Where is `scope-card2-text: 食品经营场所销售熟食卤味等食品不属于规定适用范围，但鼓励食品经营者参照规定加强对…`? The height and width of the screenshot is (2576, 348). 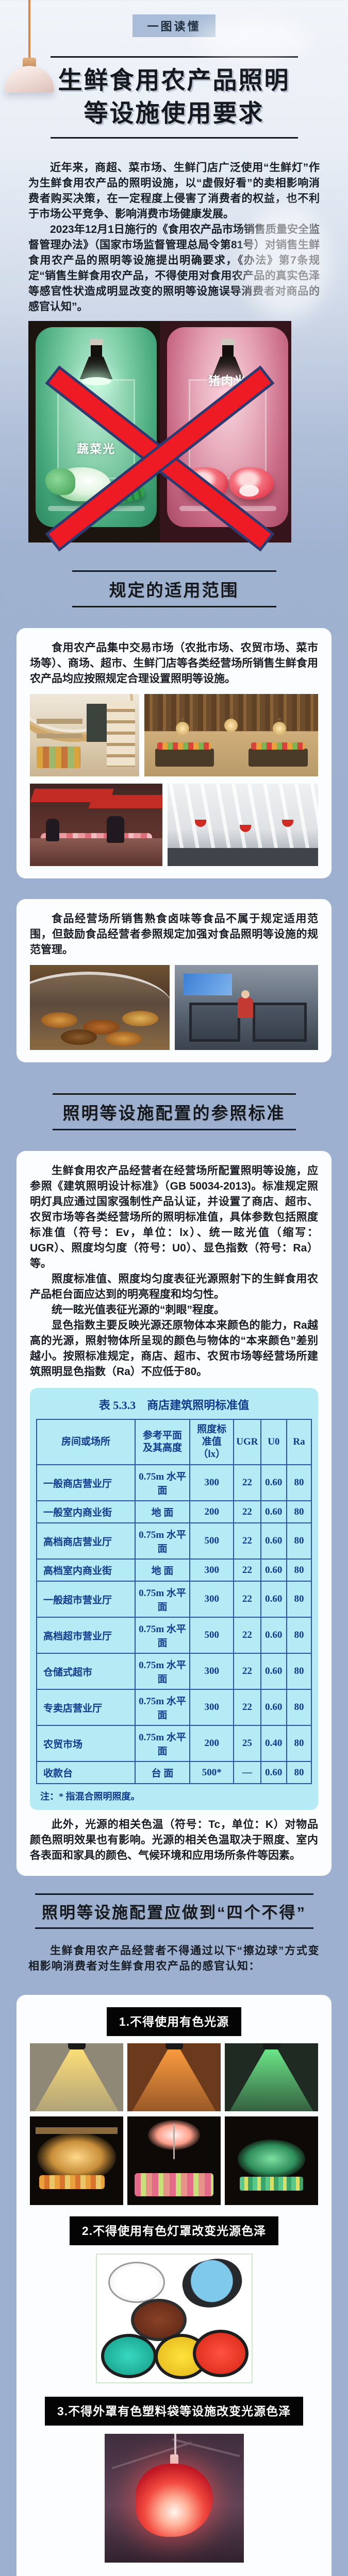
scope-card2-text: 食品经营场所销售熟食卤味等食品不属于规定适用范围，但鼓励食品经营者参照规定加强对… is located at coordinates (174, 934).